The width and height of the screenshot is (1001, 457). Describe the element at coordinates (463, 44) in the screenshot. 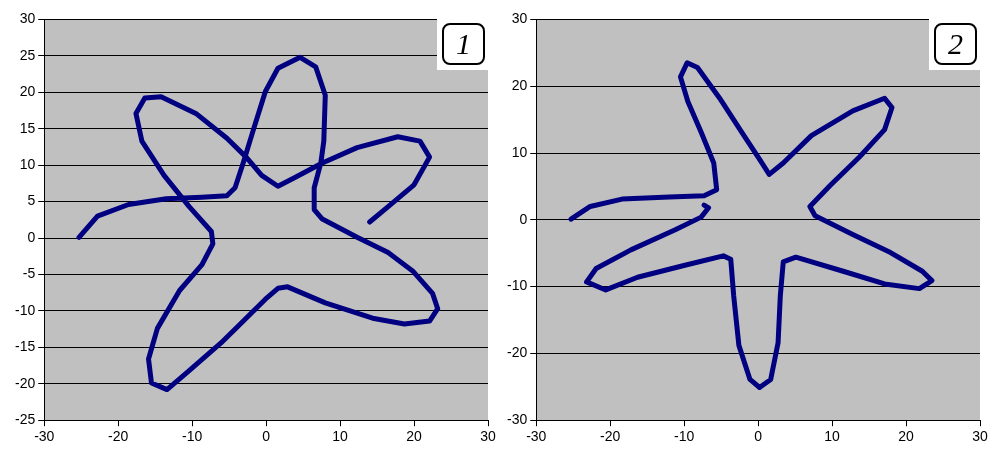

I see `annotation: 1` at that location.